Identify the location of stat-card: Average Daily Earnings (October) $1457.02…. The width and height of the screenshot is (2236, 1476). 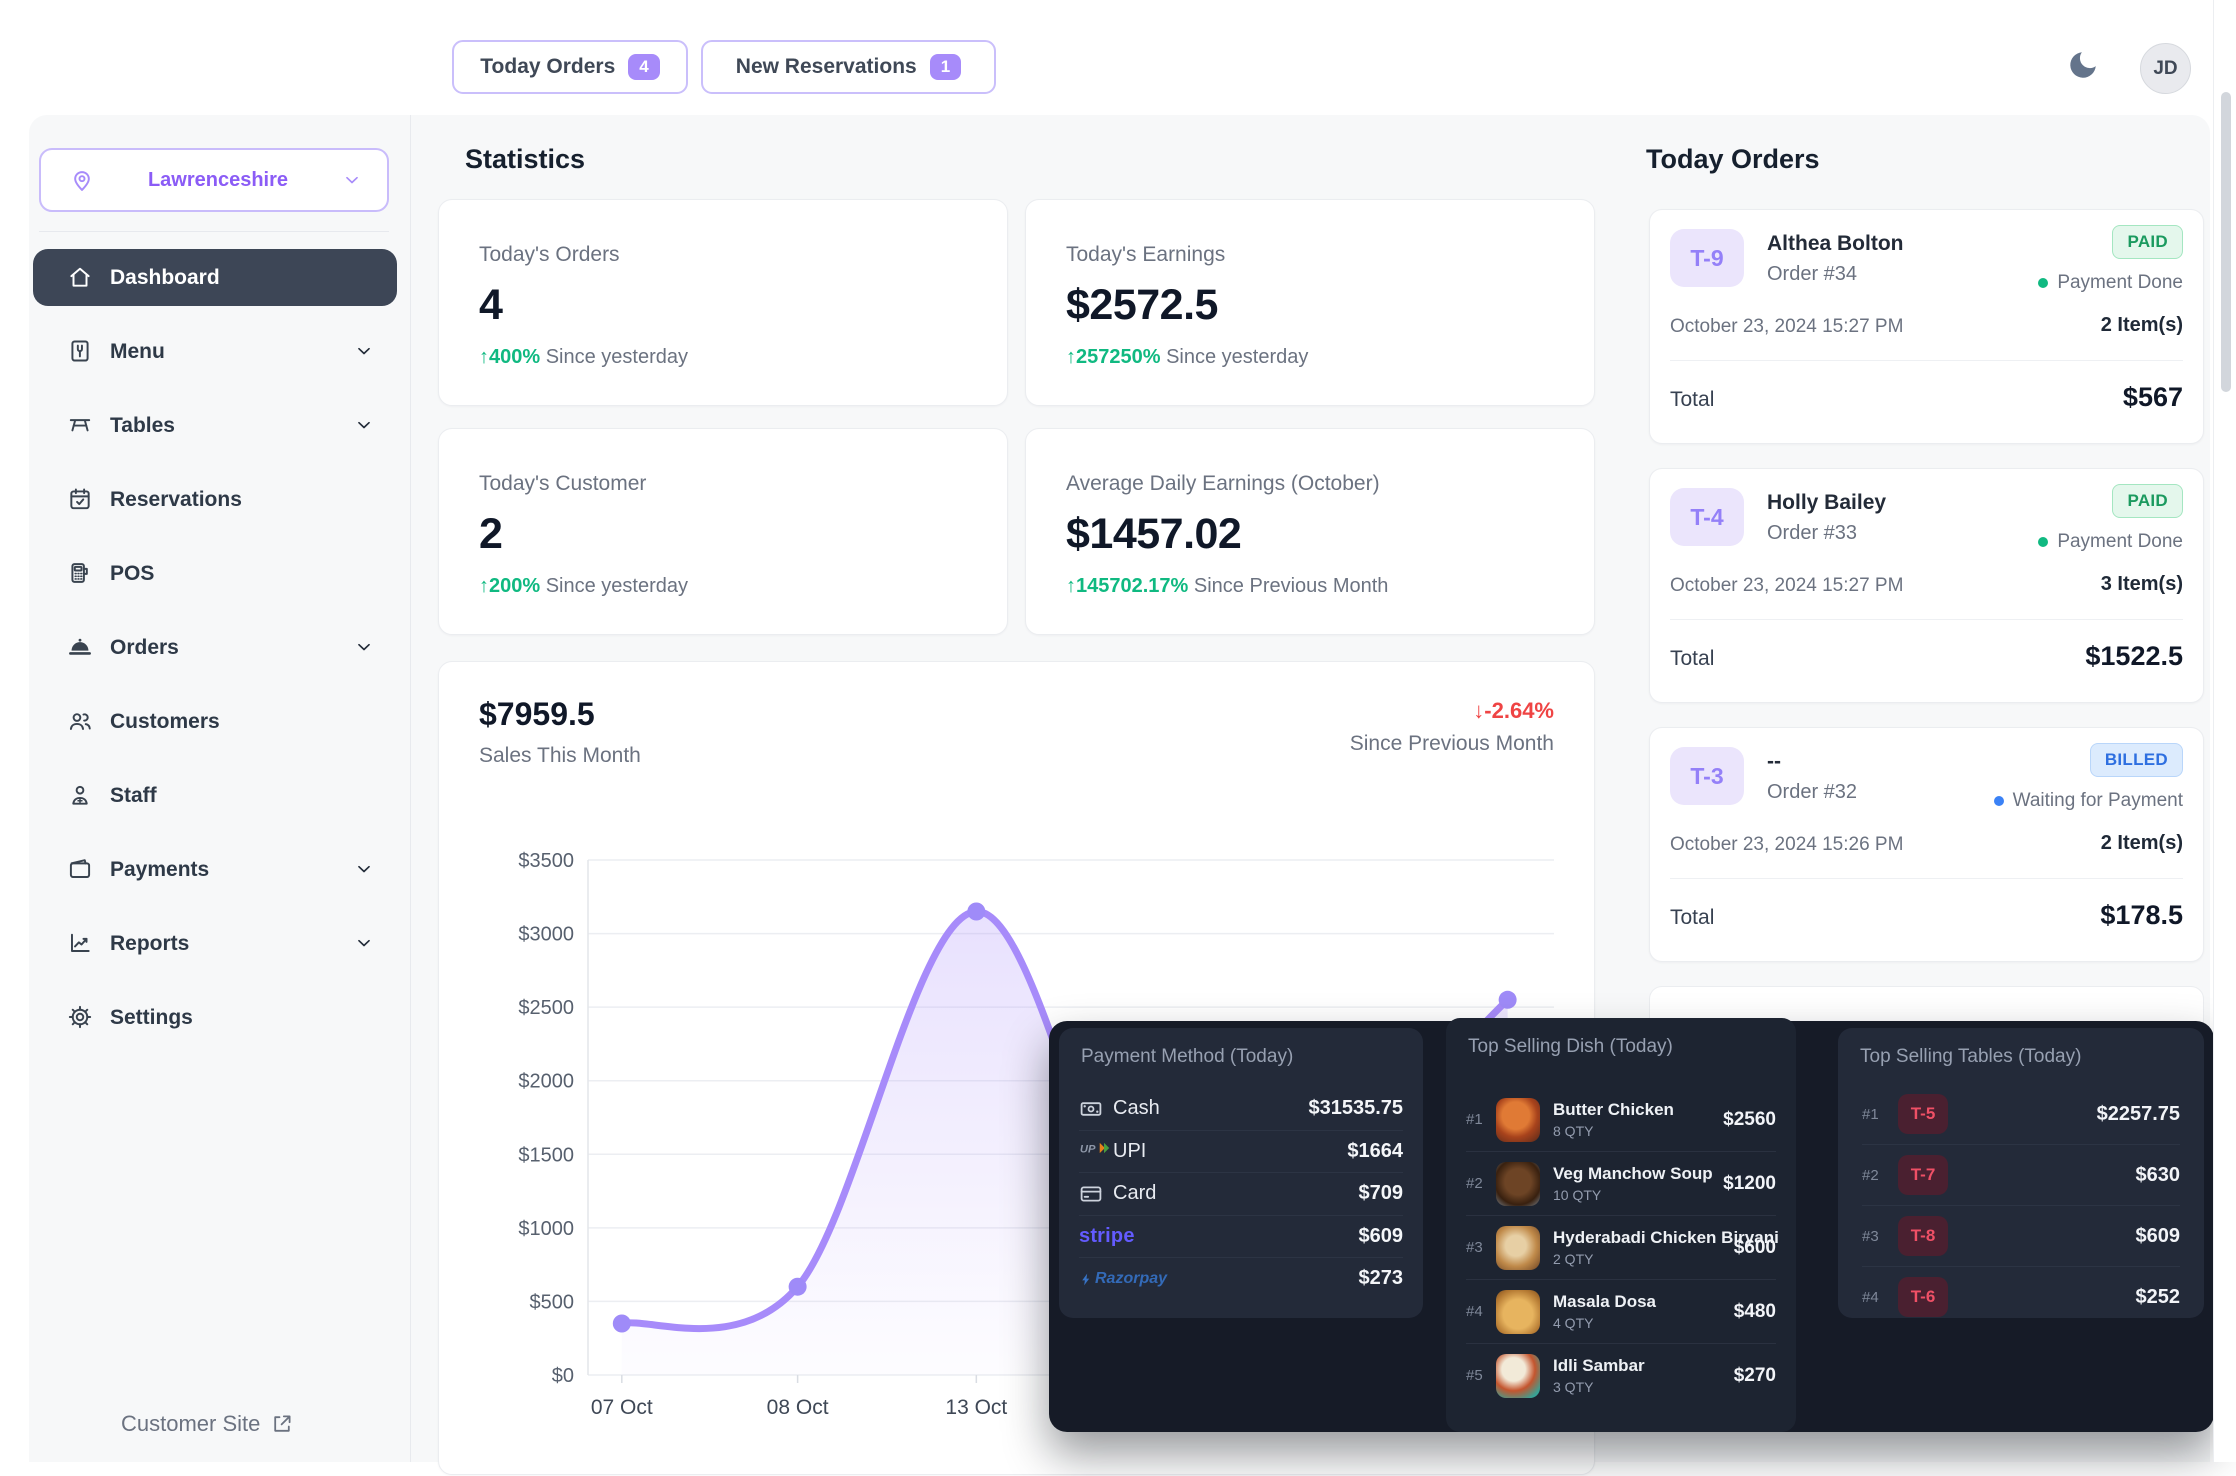
(1310, 531).